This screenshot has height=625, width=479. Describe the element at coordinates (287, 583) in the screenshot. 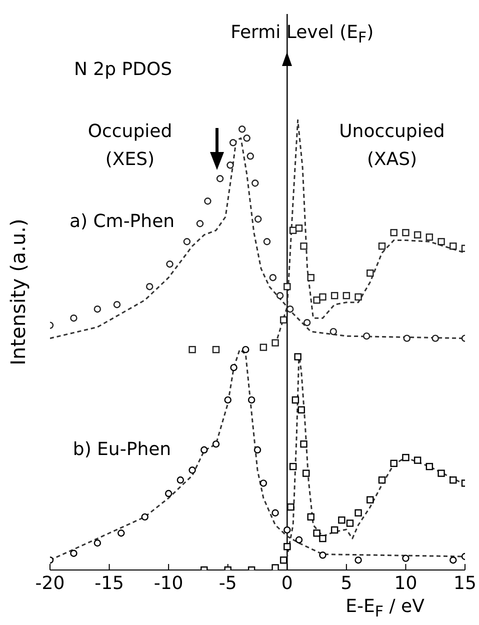

I see `x-tick-label: 0` at that location.